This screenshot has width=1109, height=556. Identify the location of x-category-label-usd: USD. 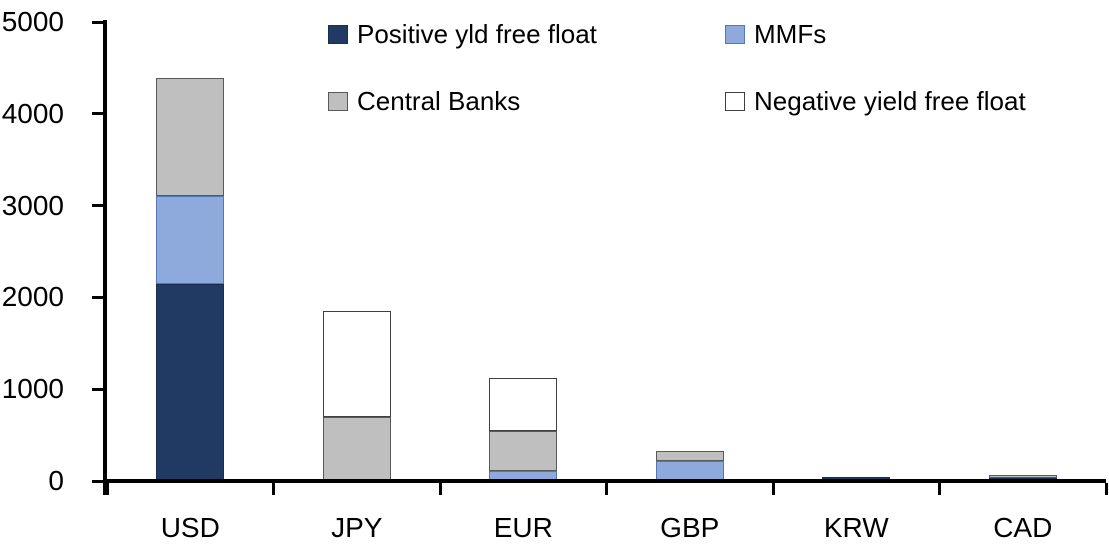
(190, 527).